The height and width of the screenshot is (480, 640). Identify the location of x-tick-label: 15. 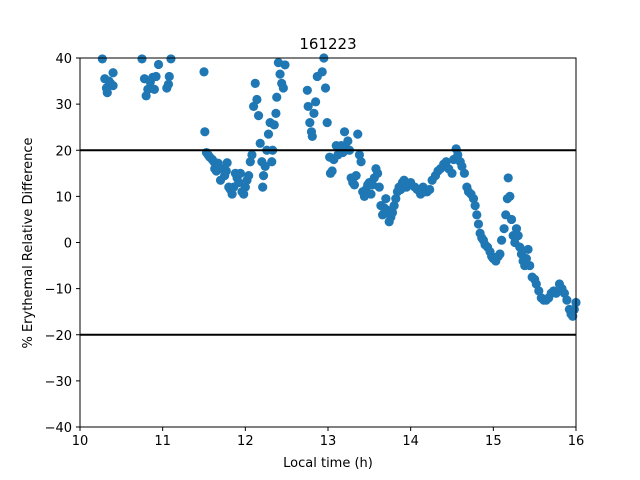
(493, 441).